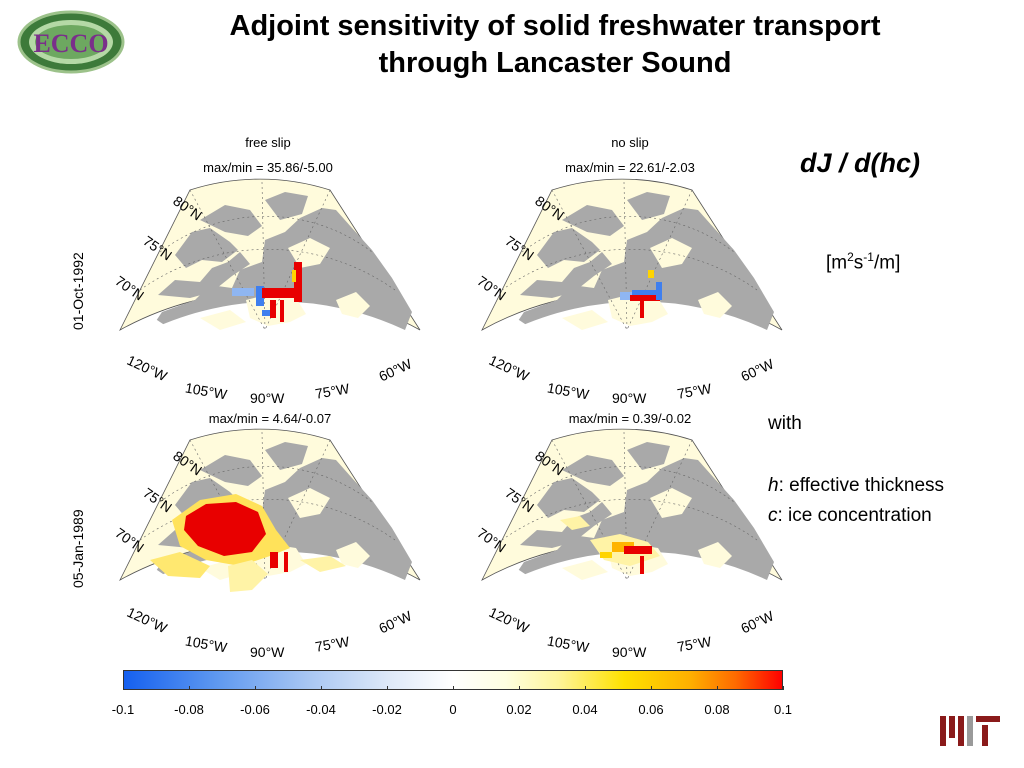 The image size is (1024, 768). What do you see at coordinates (632, 254) in the screenshot?
I see `map-no-slip-1992` at bounding box center [632, 254].